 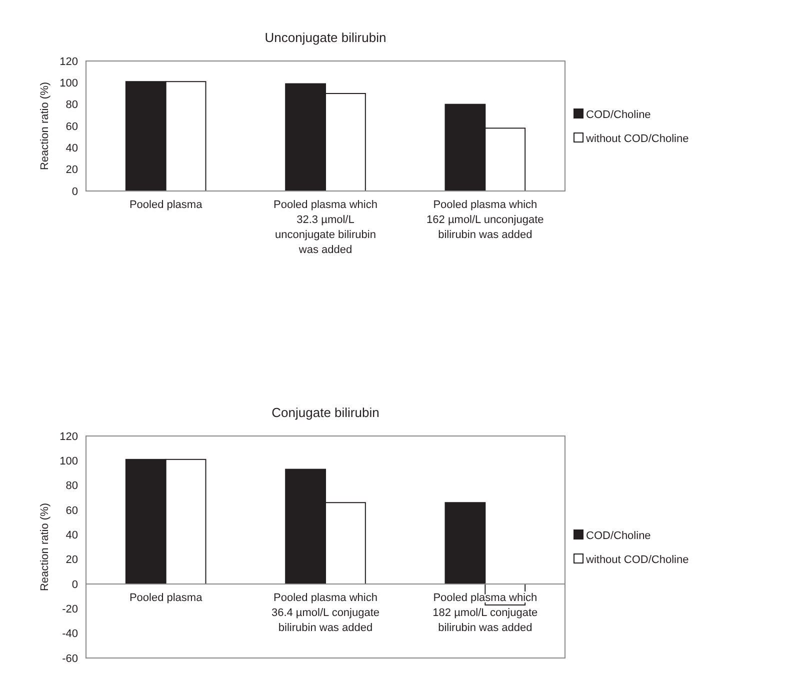 I want to click on chart-title: Conjugate bilirubin, so click(x=326, y=412).